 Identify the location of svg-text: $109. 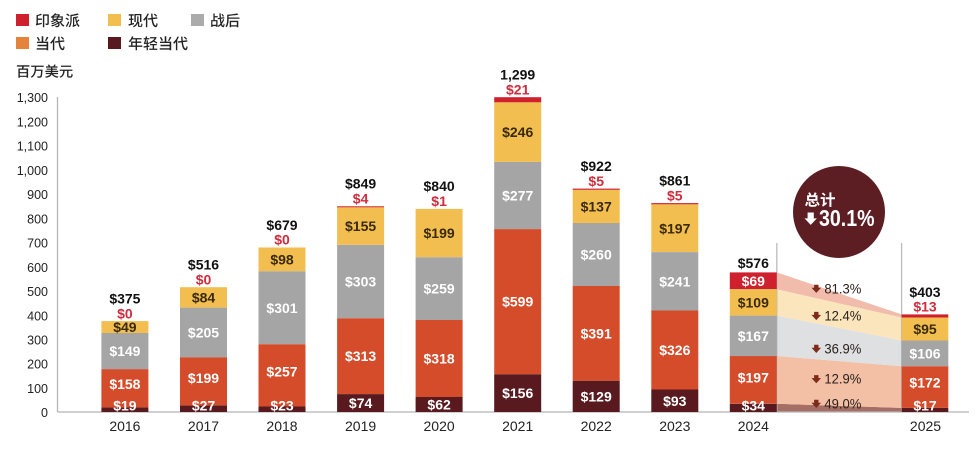
(753, 303).